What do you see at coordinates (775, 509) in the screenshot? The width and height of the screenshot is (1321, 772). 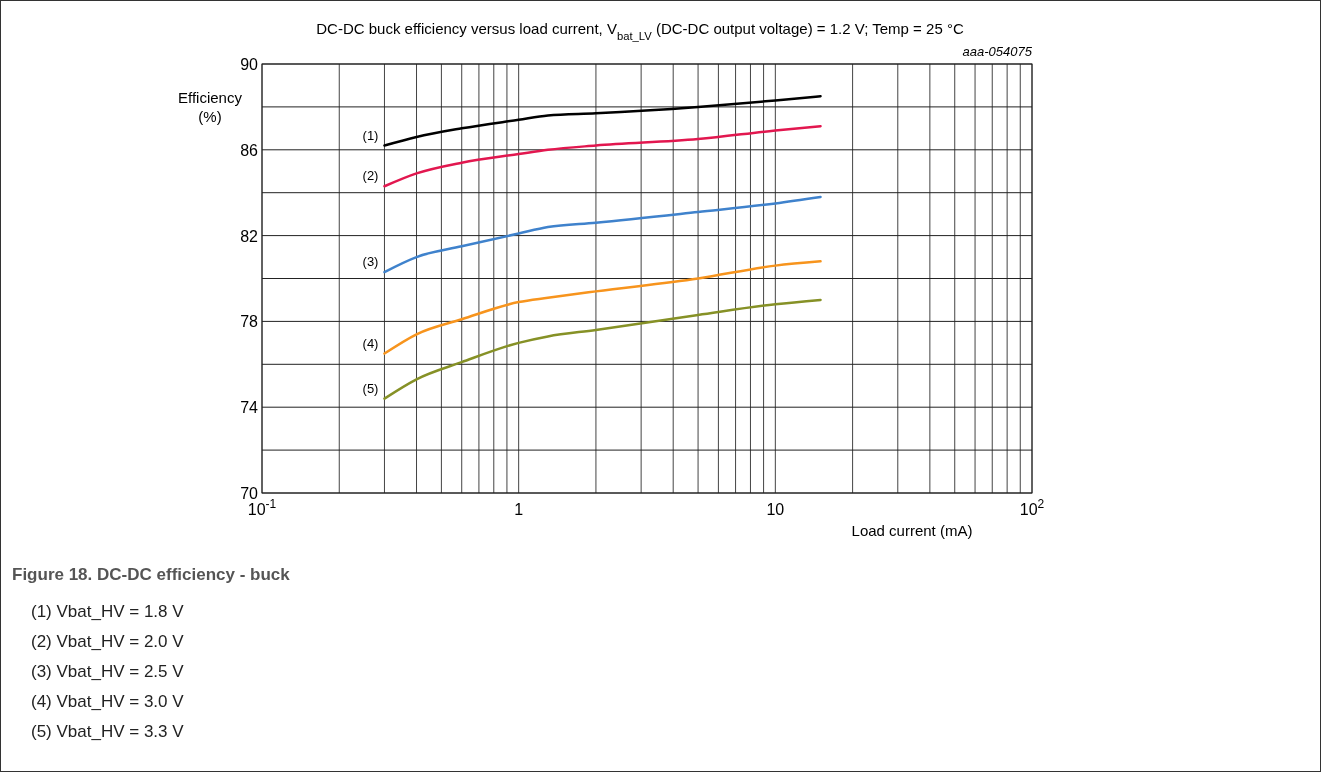 I see `x-tick-label: 10` at bounding box center [775, 509].